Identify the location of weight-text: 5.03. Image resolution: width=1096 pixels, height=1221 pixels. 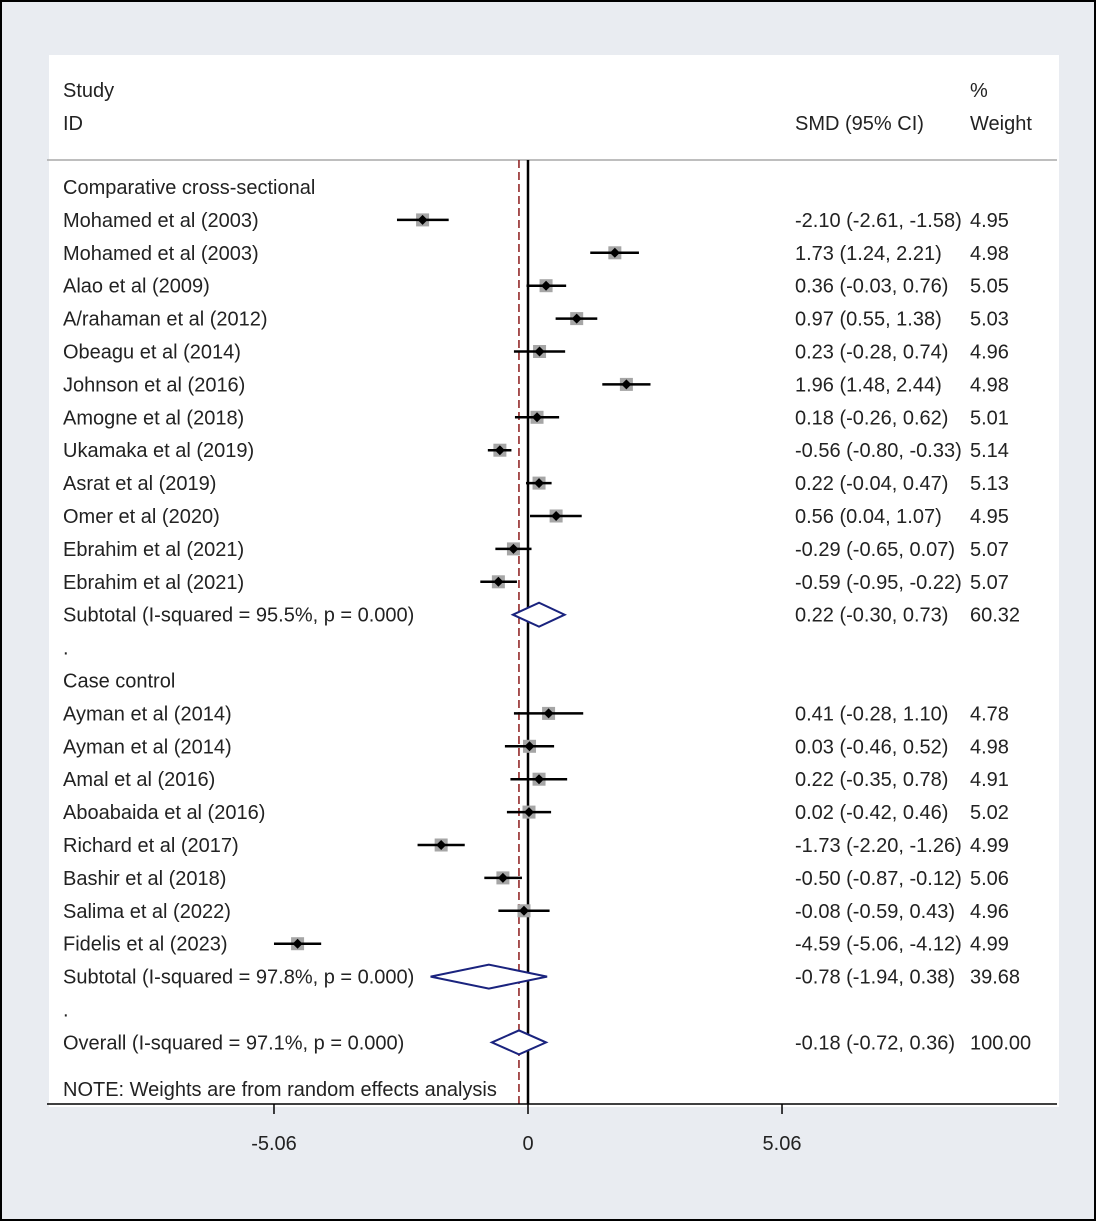
(989, 320).